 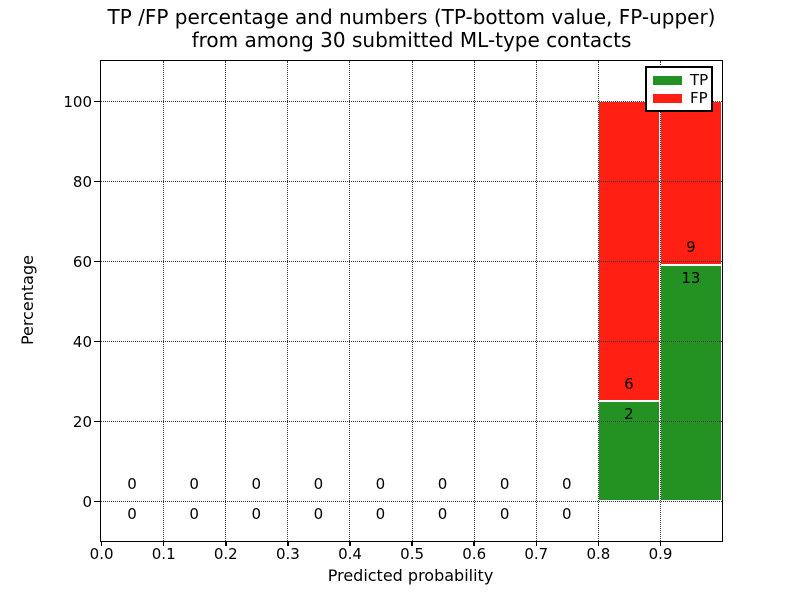 I want to click on x-tick-label: 0.5, so click(x=412, y=554).